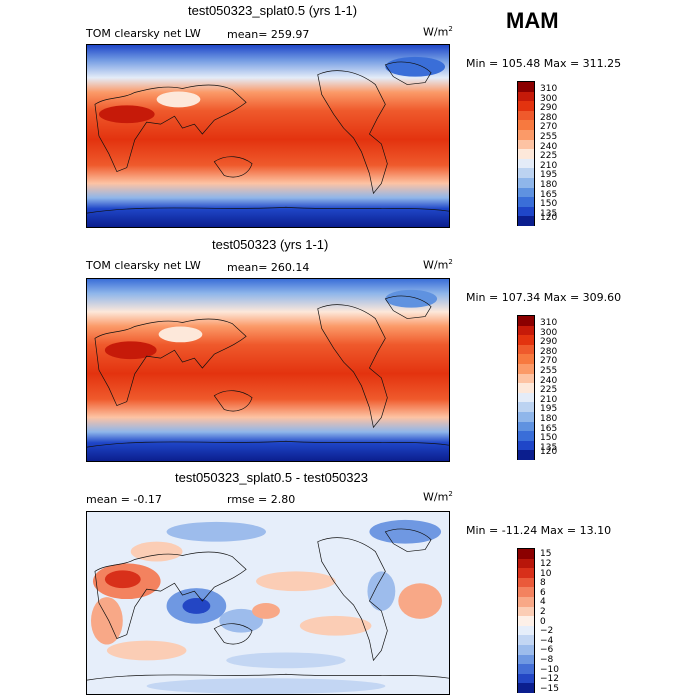 This screenshot has width=700, height=700. What do you see at coordinates (438, 265) in the screenshot?
I see `panel2-units: W/m2` at bounding box center [438, 265].